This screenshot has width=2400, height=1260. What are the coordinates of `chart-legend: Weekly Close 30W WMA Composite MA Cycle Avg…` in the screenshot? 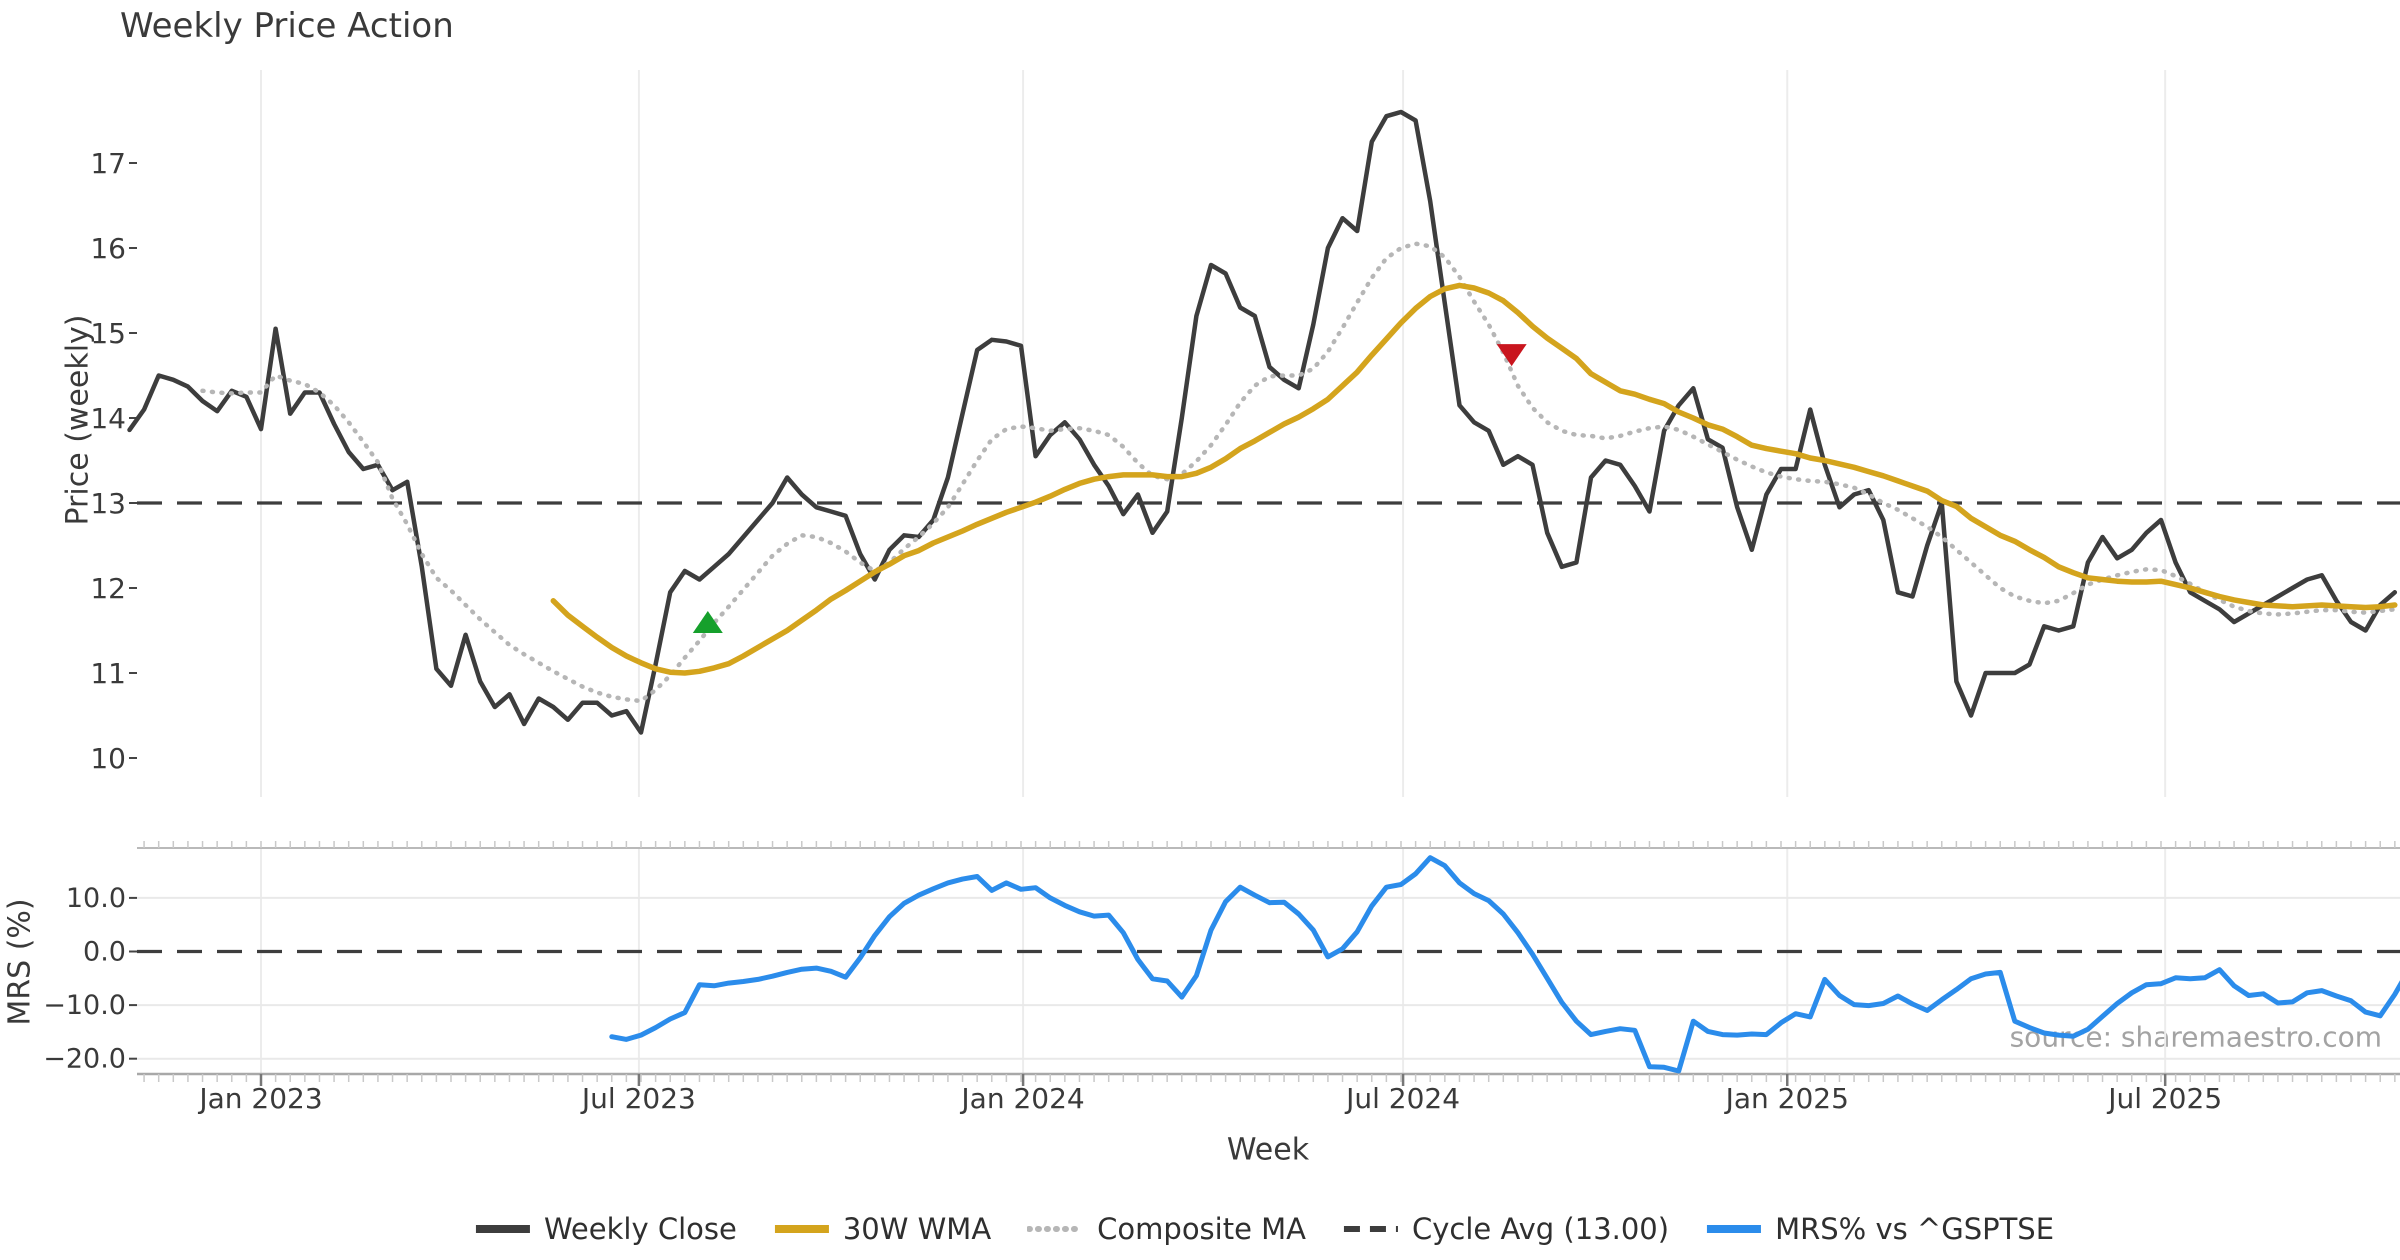 It's located at (1264, 1229).